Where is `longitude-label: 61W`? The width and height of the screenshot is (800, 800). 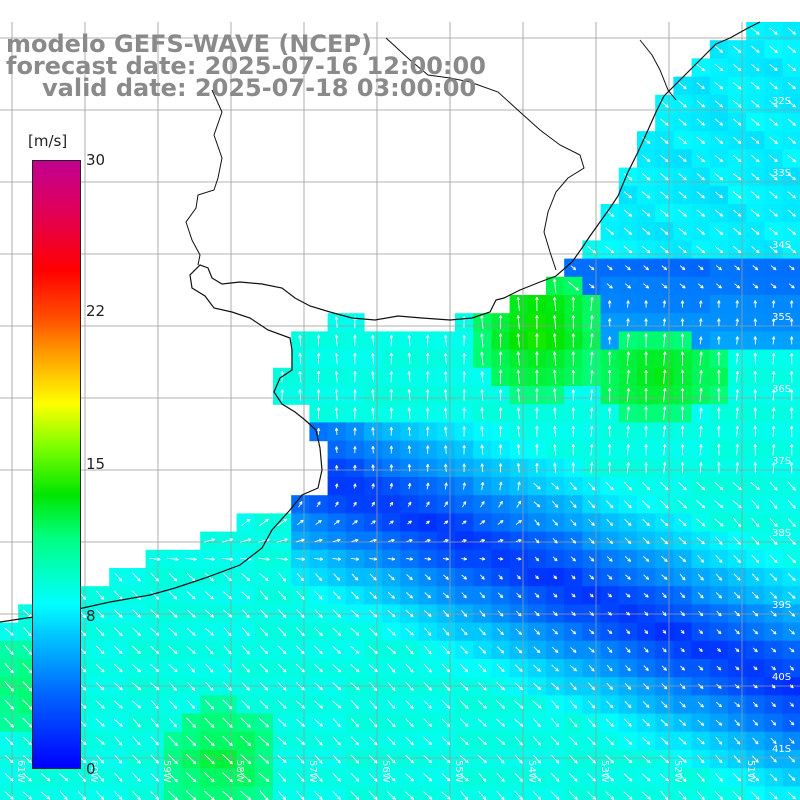 longitude-label: 61W is located at coordinates (20, 771).